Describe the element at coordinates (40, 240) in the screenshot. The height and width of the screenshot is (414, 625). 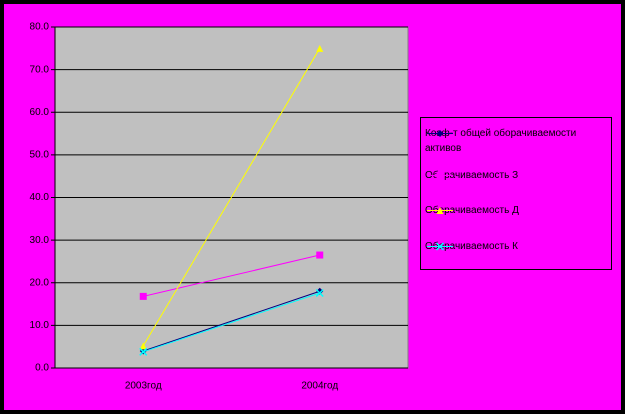
I see `y-tick-label: 30.0` at that location.